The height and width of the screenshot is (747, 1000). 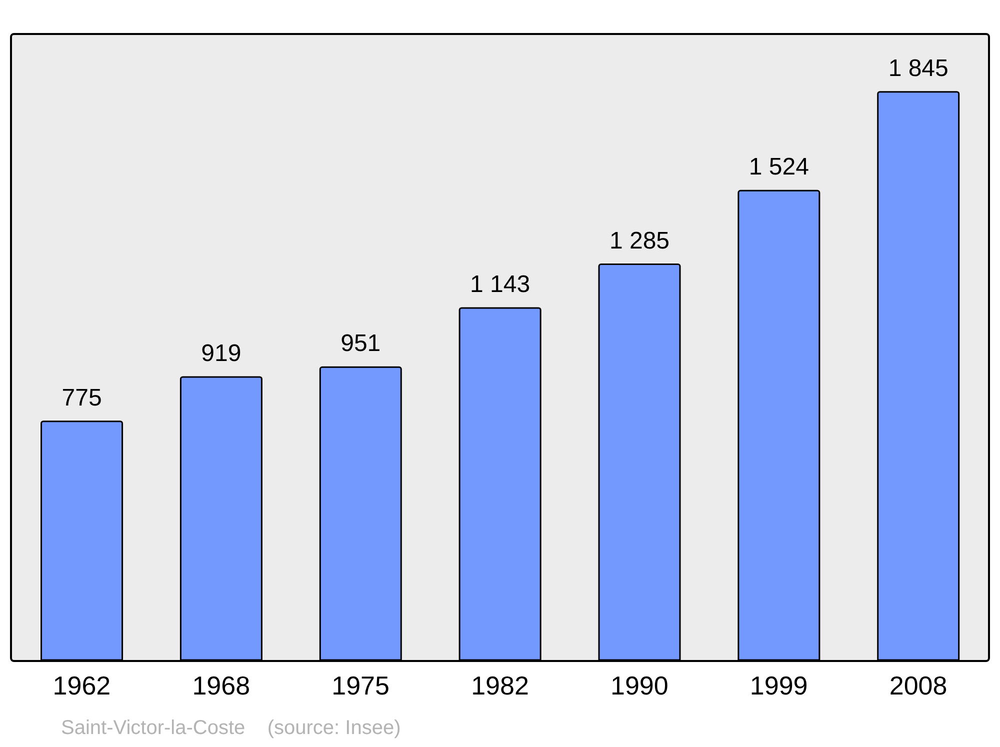 I want to click on x-tick-label: 2008, so click(x=918, y=685).